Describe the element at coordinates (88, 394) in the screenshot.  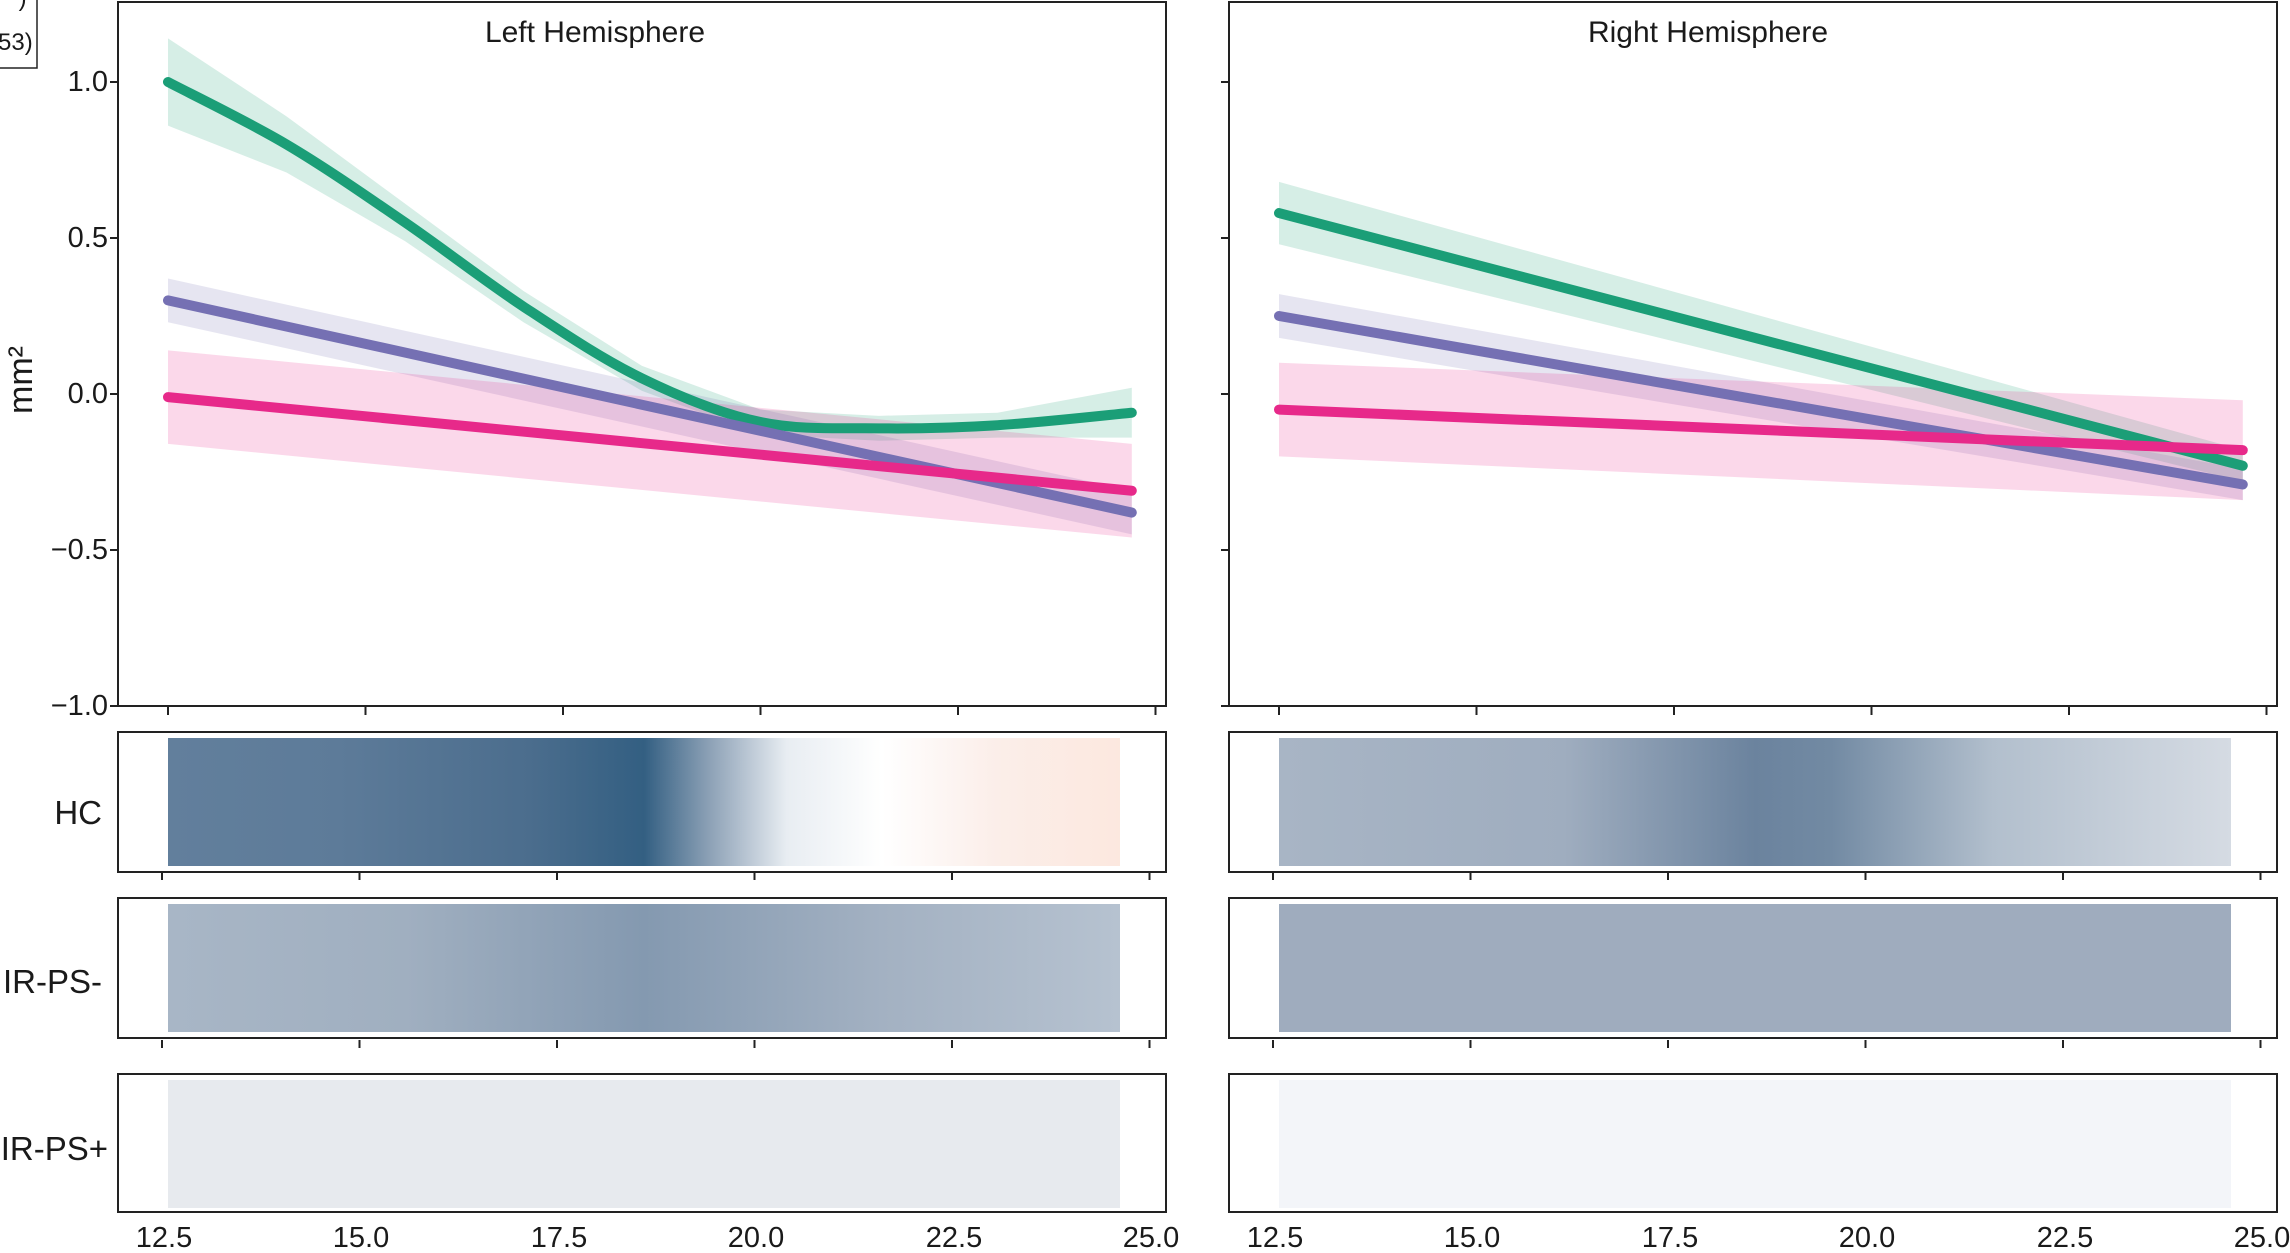
I see `y-tick-label: 0.0` at that location.